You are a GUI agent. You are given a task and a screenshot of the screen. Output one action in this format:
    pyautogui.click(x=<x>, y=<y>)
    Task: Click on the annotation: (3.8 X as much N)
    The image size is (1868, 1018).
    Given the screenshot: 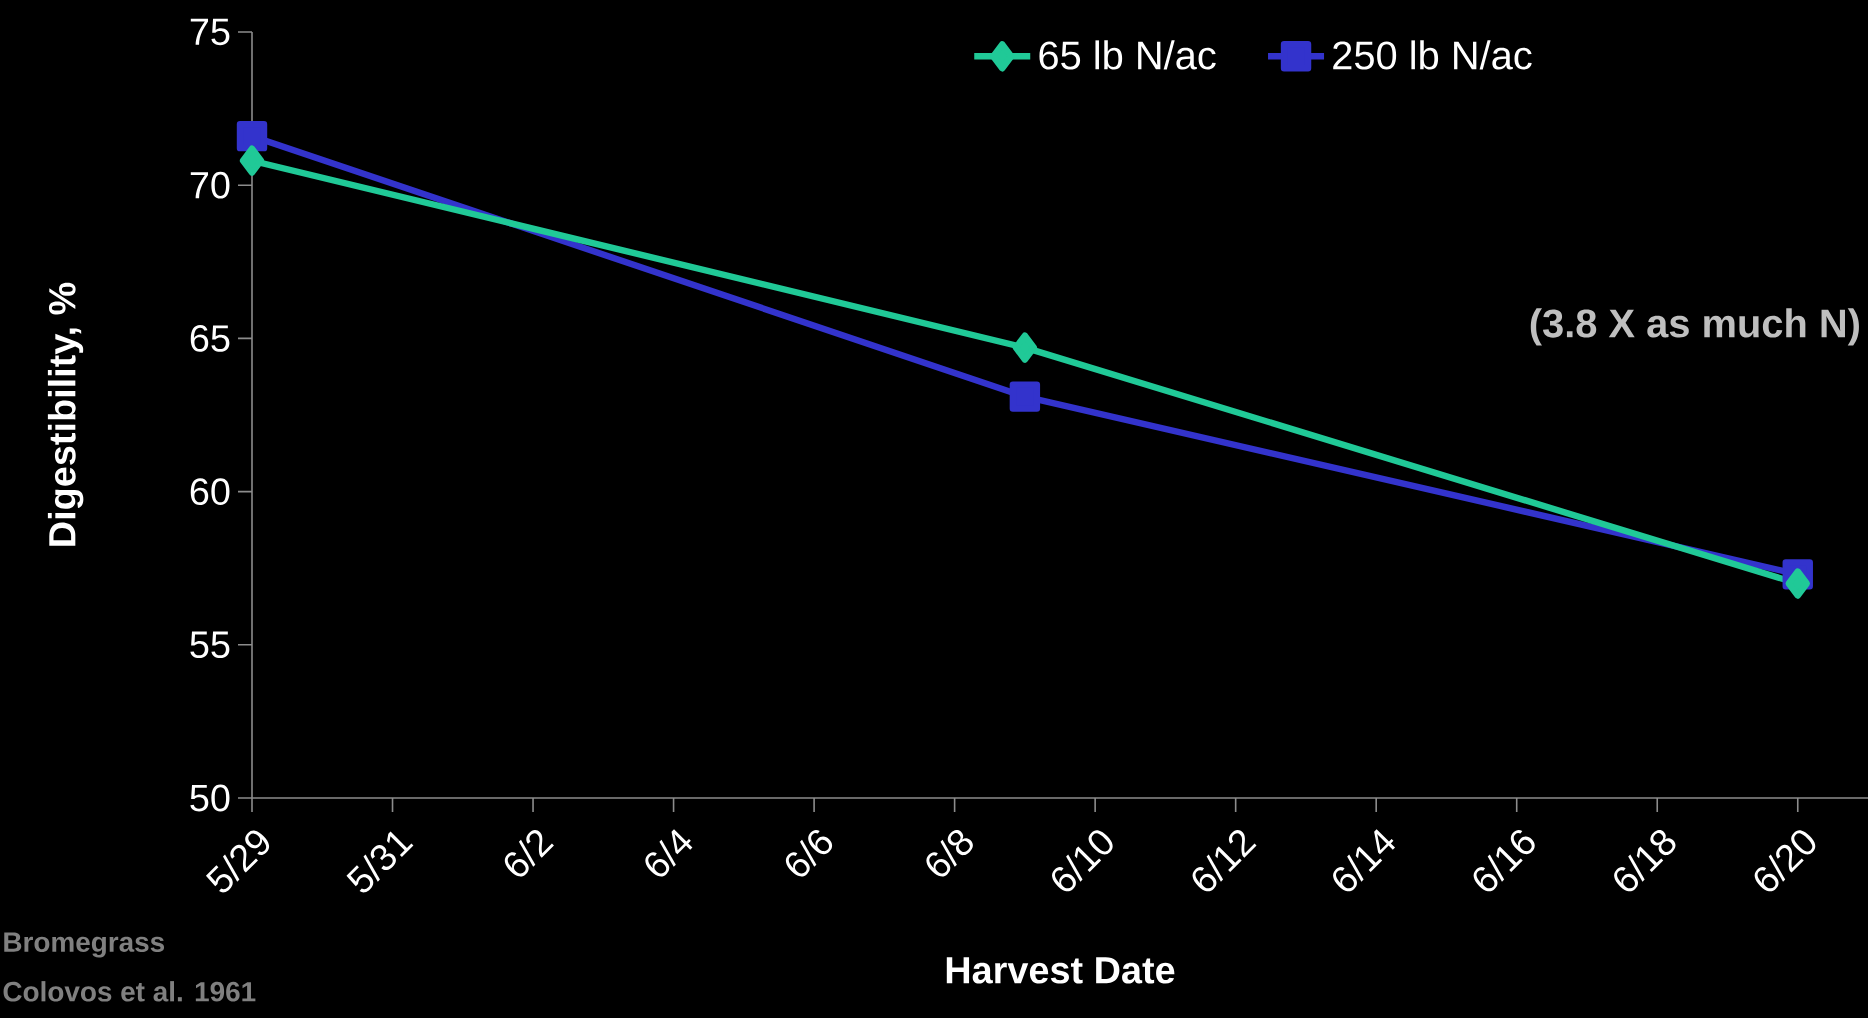 What is the action you would take?
    pyautogui.click(x=1694, y=327)
    